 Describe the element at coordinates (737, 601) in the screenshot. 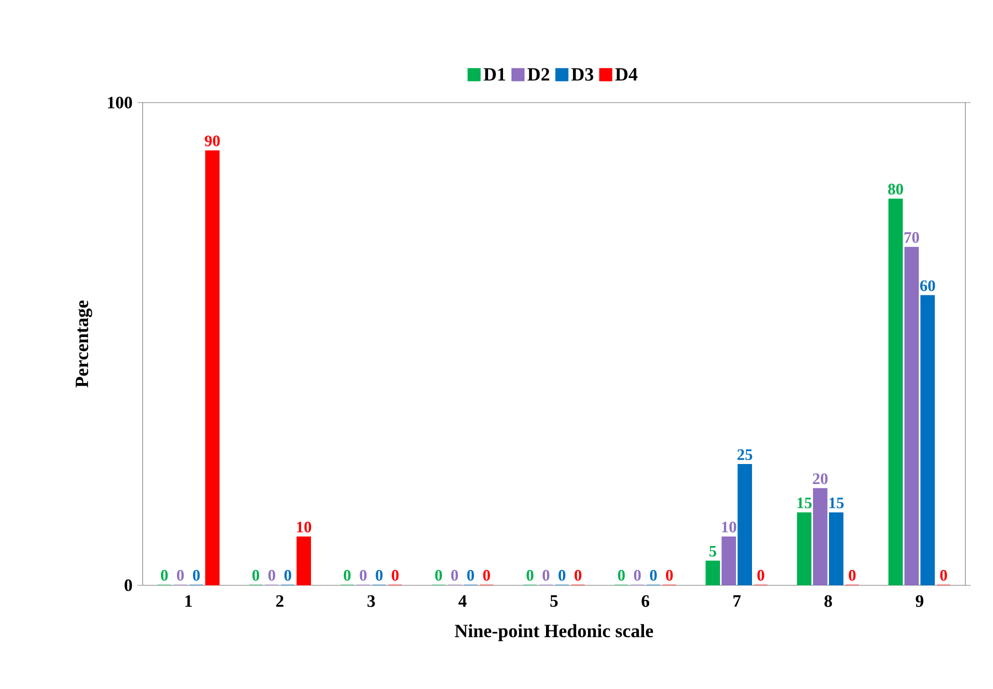

I see `x-tick-label: 7` at that location.